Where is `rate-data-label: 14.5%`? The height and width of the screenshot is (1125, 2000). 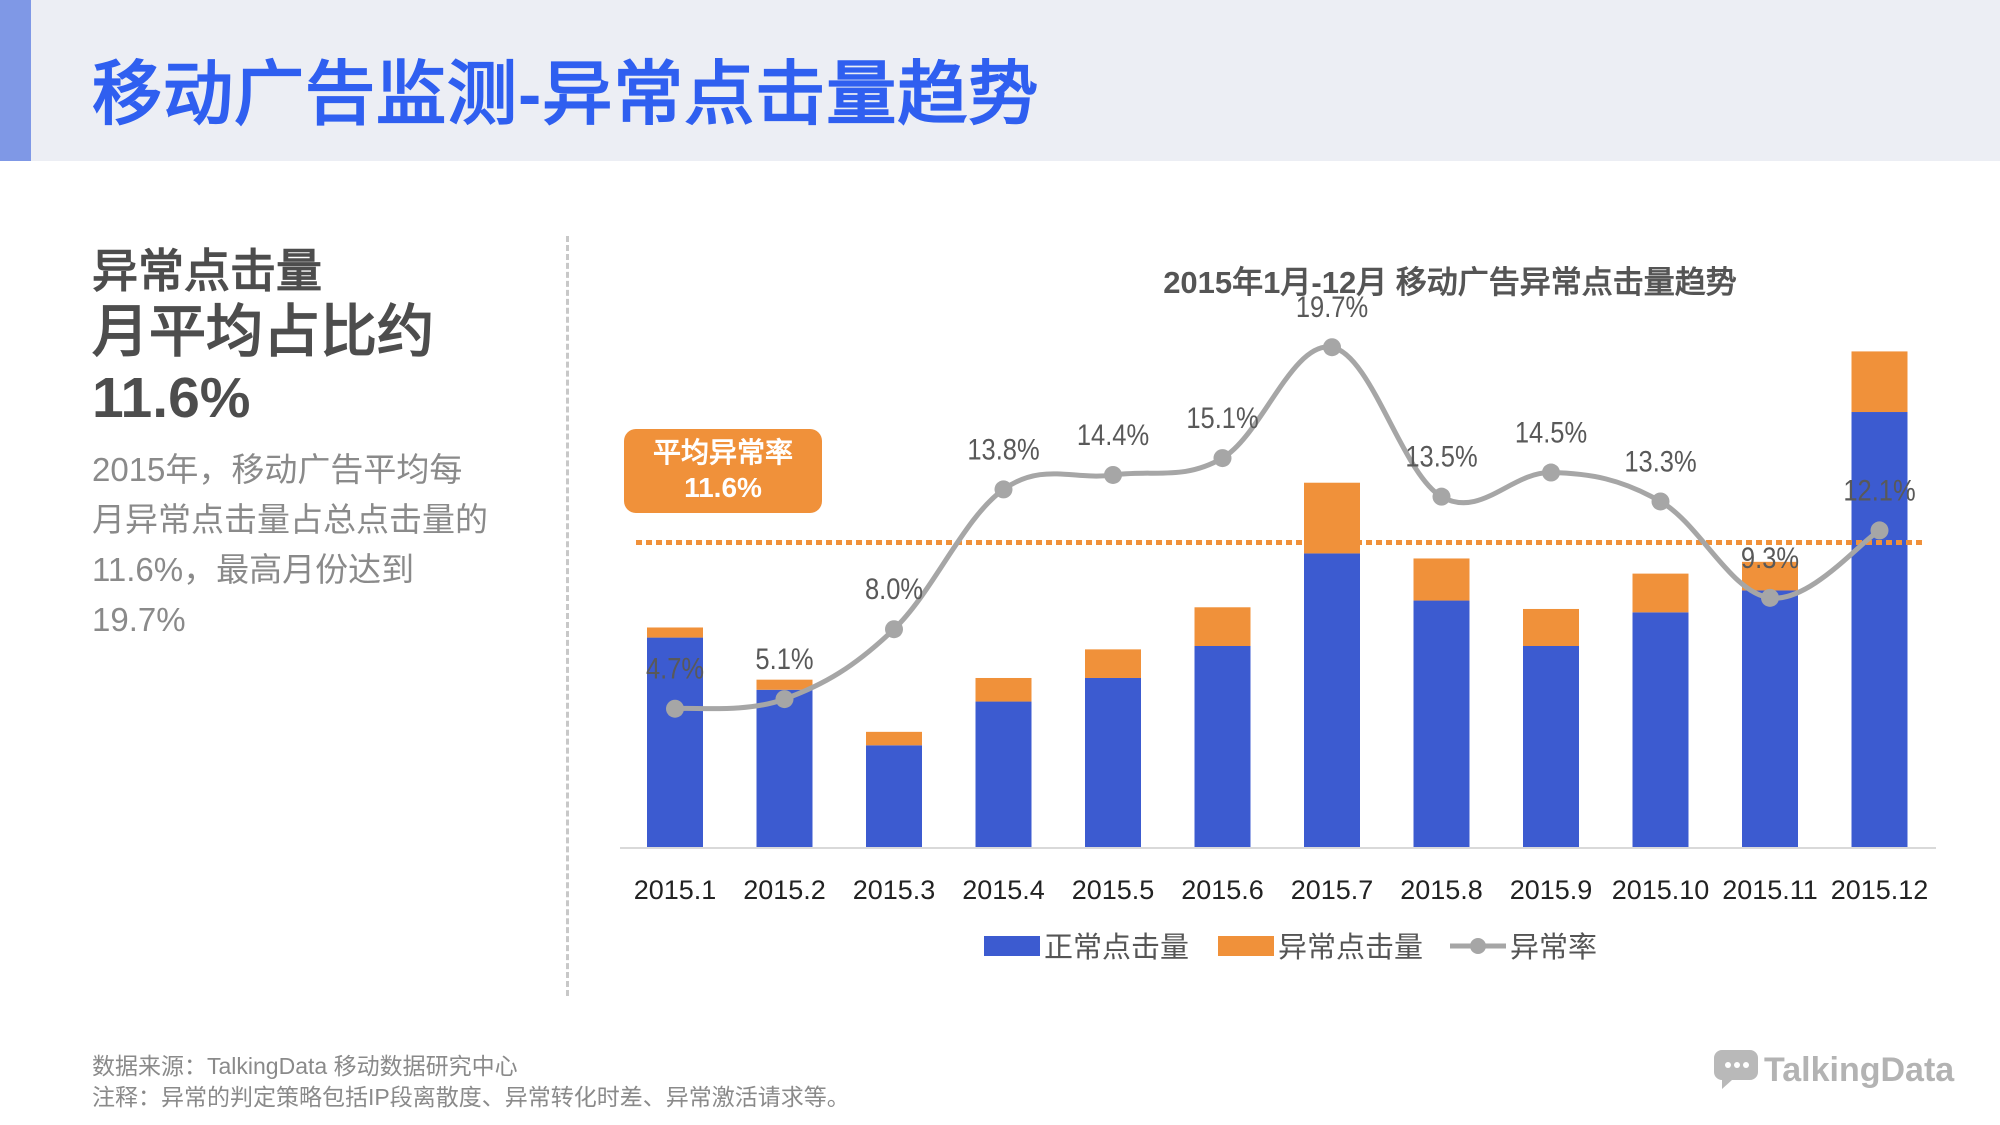 rate-data-label: 14.5% is located at coordinates (1551, 432).